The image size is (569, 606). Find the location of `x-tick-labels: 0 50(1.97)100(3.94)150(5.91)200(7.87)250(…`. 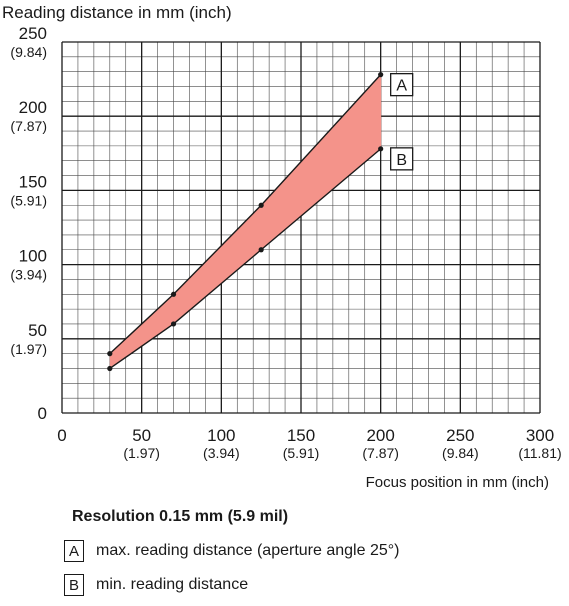

x-tick-labels: 0 50(1.97)100(3.94)150(5.91)200(7.87)250(… is located at coordinates (309, 443).